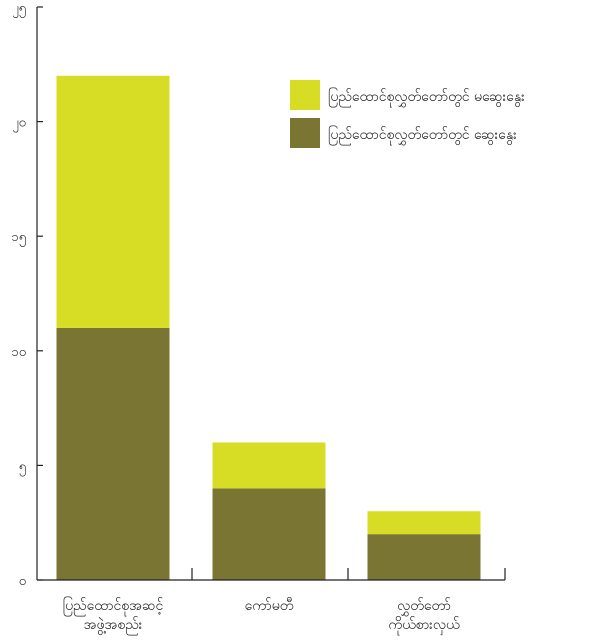 Image resolution: width=593 pixels, height=640 pixels. What do you see at coordinates (18, 352) in the screenshot?
I see `y-tick-label: ၁၀` at bounding box center [18, 352].